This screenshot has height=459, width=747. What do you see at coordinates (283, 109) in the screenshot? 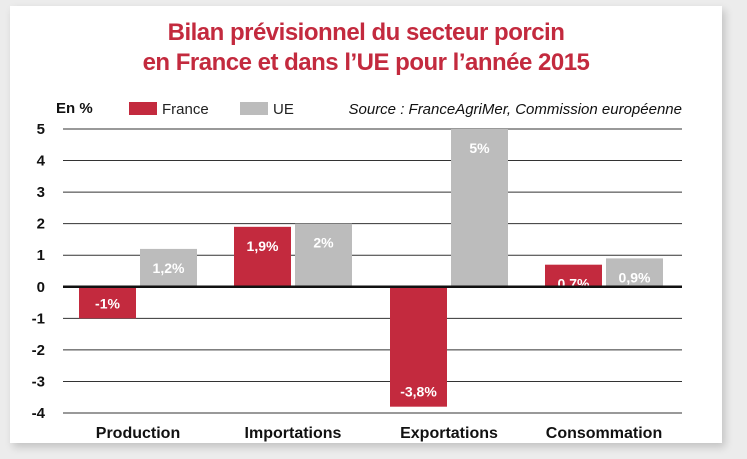
I see `legend-label-ue: UE` at bounding box center [283, 109].